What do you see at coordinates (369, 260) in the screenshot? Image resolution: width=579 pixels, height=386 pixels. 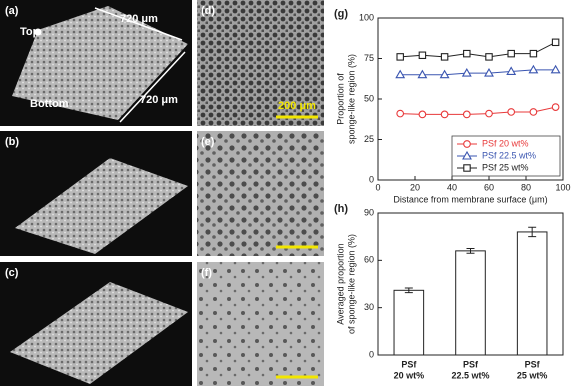 I see `y-tick-label: 60` at bounding box center [369, 260].